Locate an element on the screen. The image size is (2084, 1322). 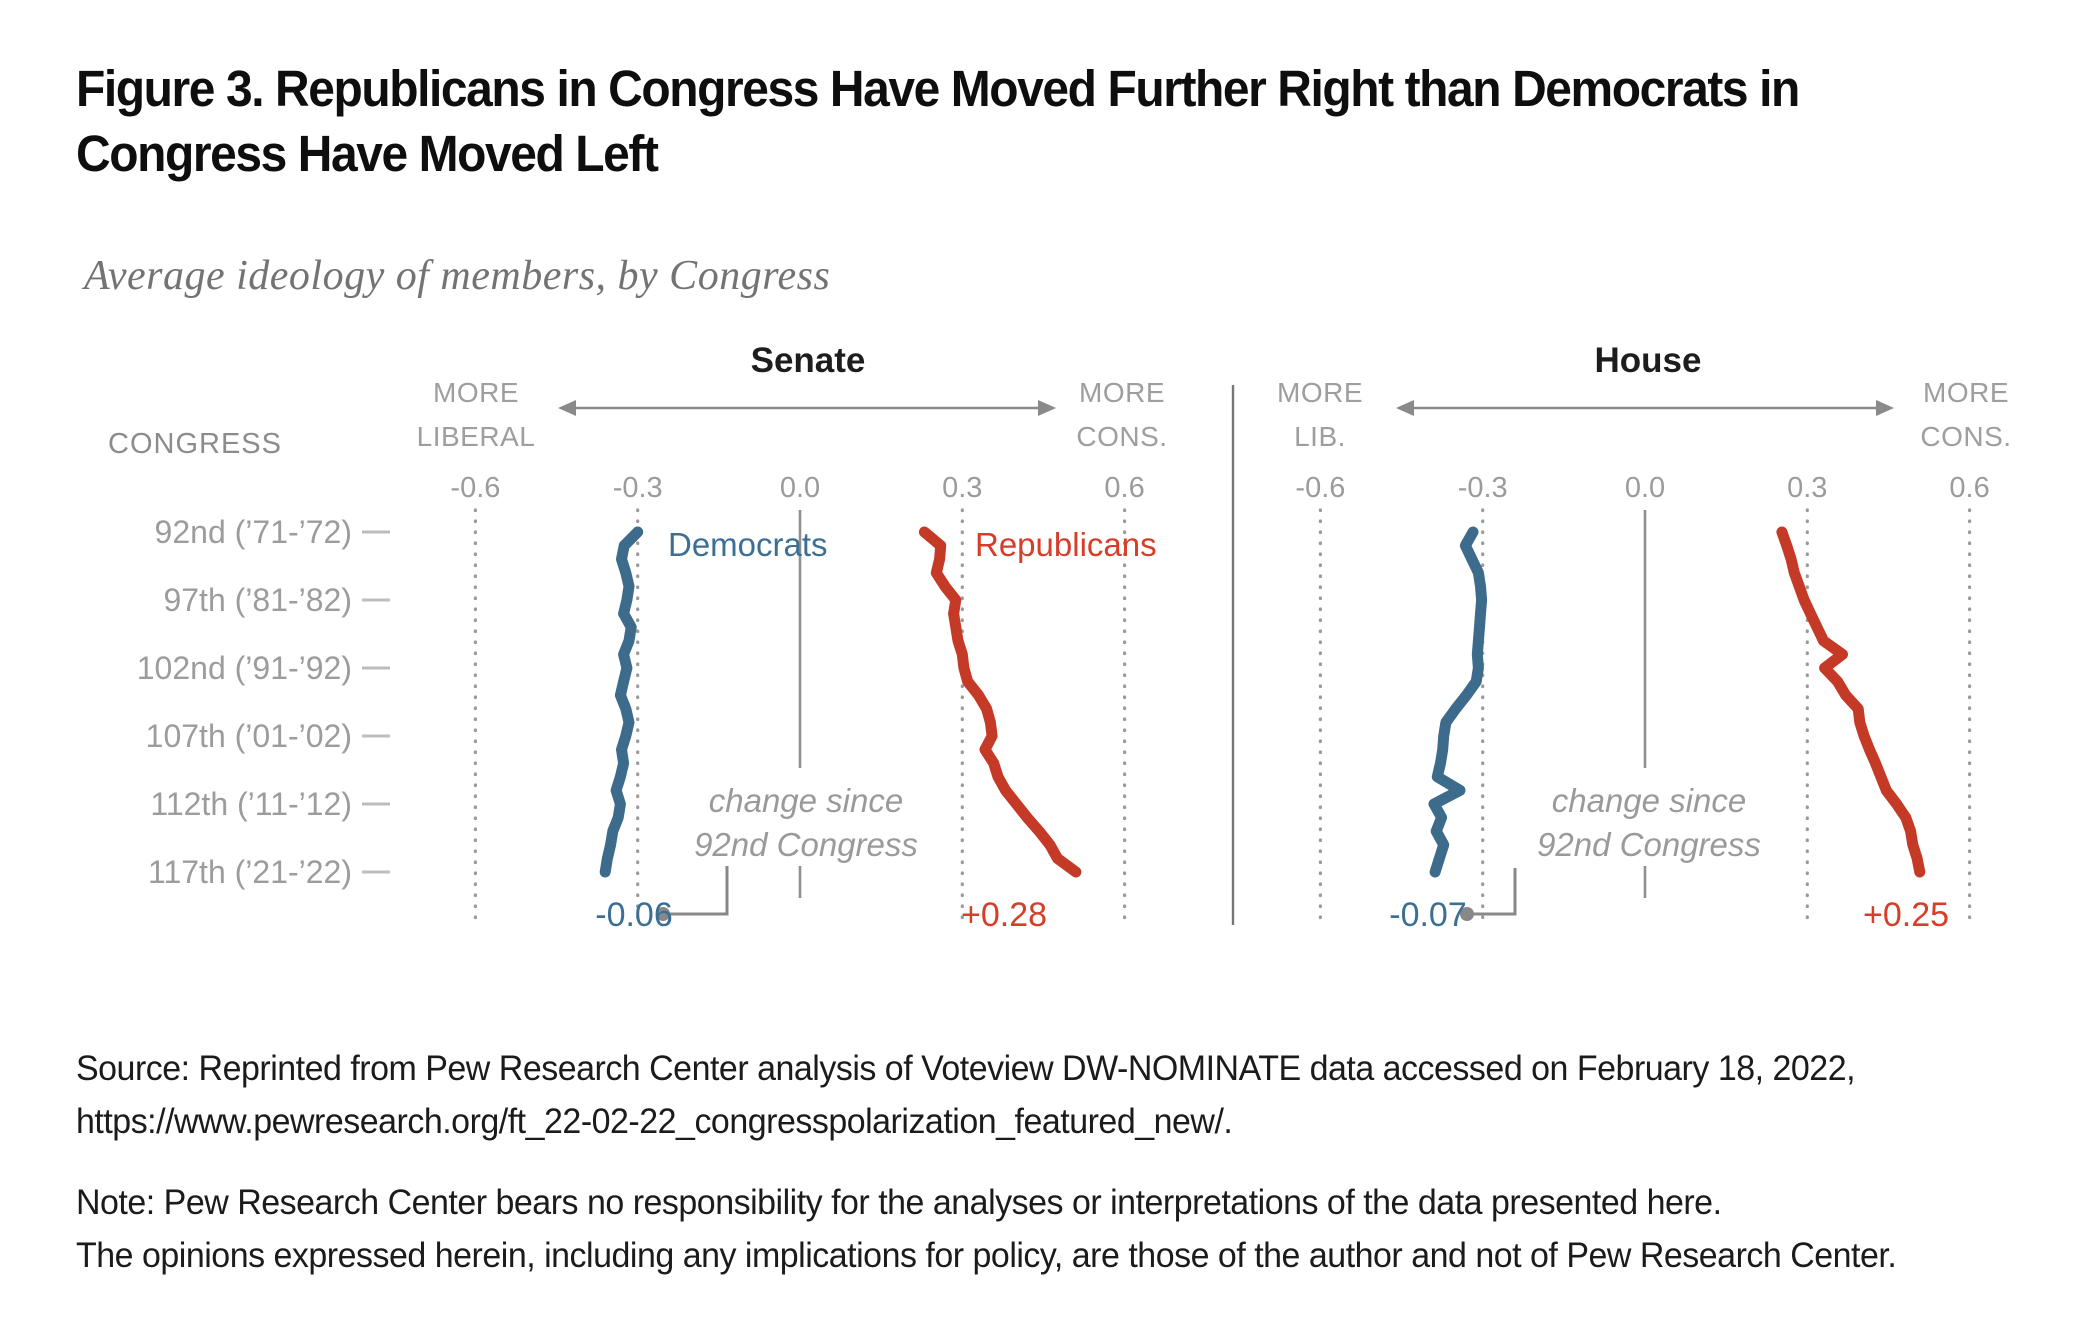
senate-leader-dot-icon is located at coordinates (663, 914).